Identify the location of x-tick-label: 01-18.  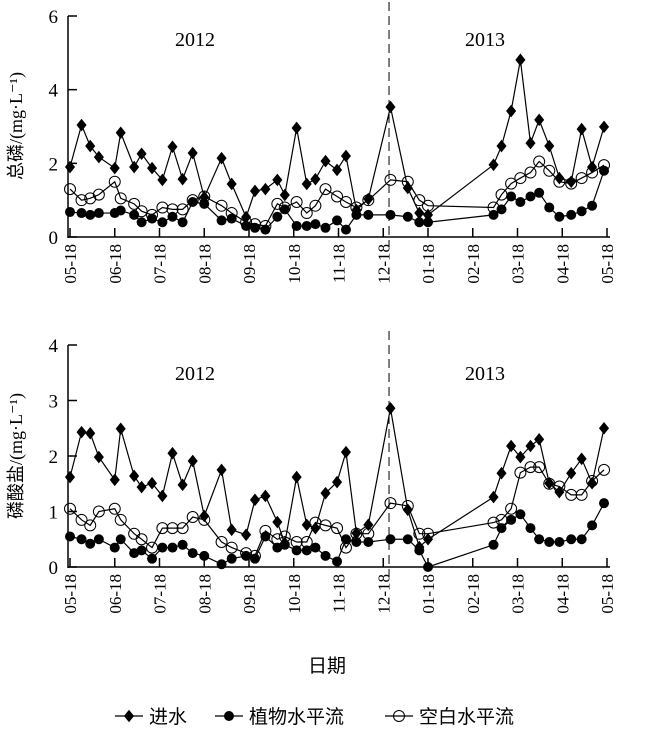
(428, 264).